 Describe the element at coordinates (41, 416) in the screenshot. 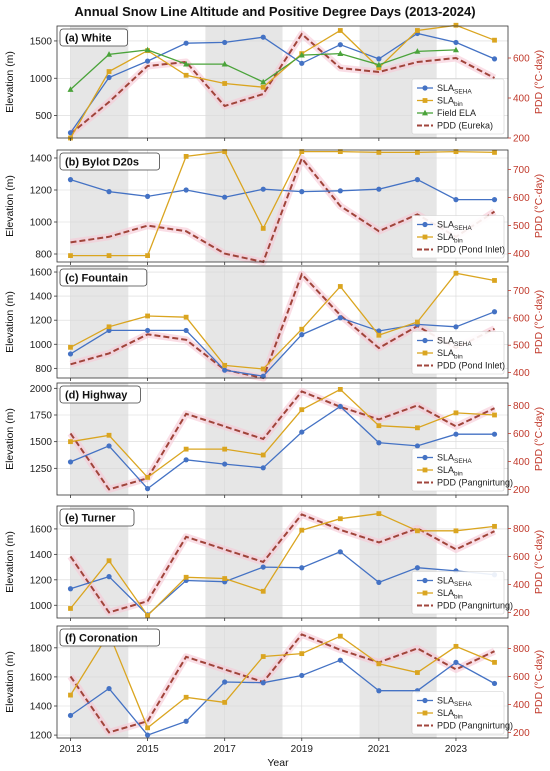

I see `y-tick-label: 1750` at that location.